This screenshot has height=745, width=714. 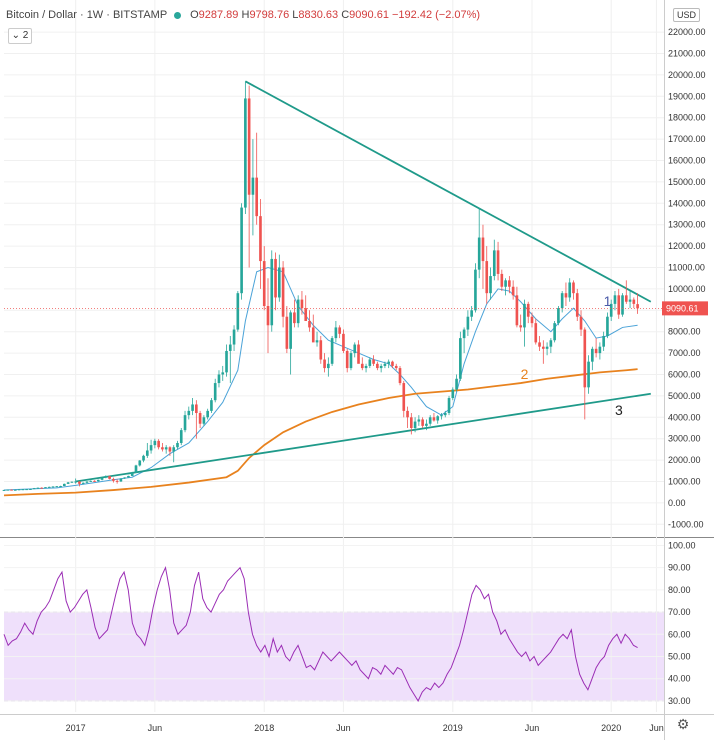 What do you see at coordinates (687, 246) in the screenshot?
I see `y-tick-label: 12000.00` at bounding box center [687, 246].